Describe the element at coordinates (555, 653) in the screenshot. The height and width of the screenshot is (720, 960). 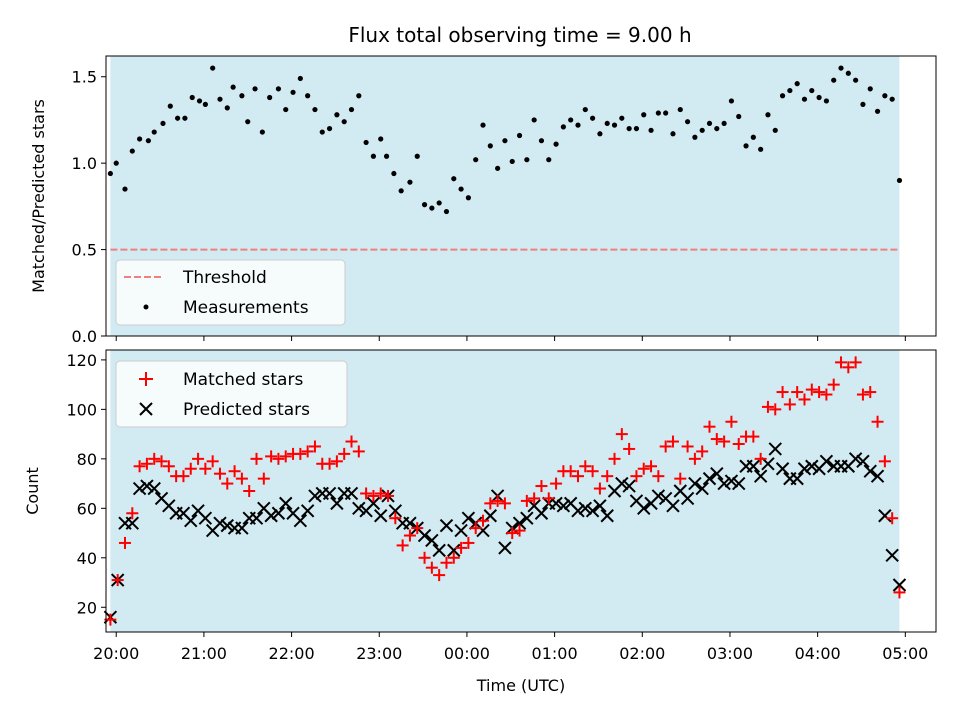
I see `bottom-x-tick-label: 01:00` at that location.